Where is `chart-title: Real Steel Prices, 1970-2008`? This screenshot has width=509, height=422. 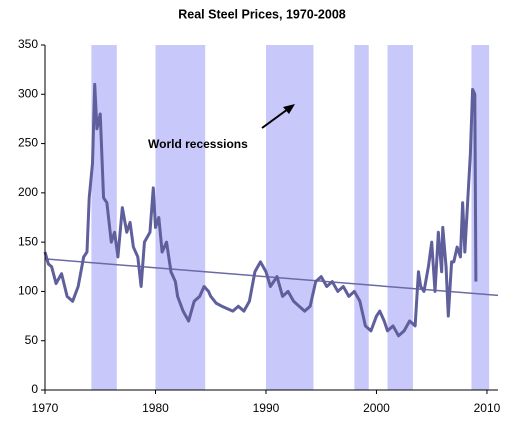 chart-title: Real Steel Prices, 1970-2008 is located at coordinates (262, 14).